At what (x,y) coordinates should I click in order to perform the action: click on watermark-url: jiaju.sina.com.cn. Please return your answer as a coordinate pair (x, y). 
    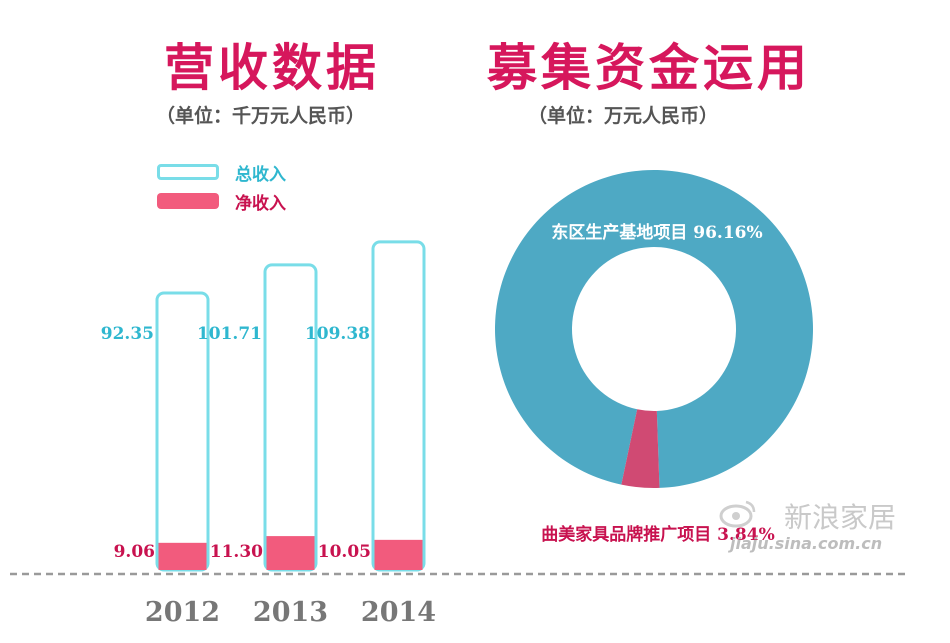
    Looking at the image, I should click on (806, 543).